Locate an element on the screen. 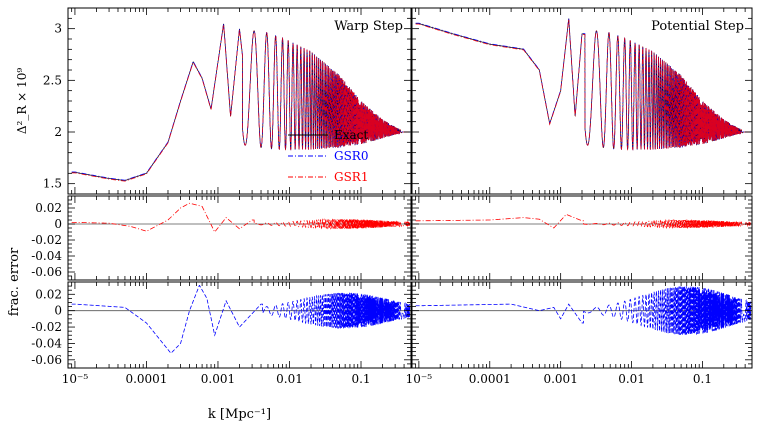 The height and width of the screenshot is (422, 761). y-tick-label: 1.5 is located at coordinates (52, 184).